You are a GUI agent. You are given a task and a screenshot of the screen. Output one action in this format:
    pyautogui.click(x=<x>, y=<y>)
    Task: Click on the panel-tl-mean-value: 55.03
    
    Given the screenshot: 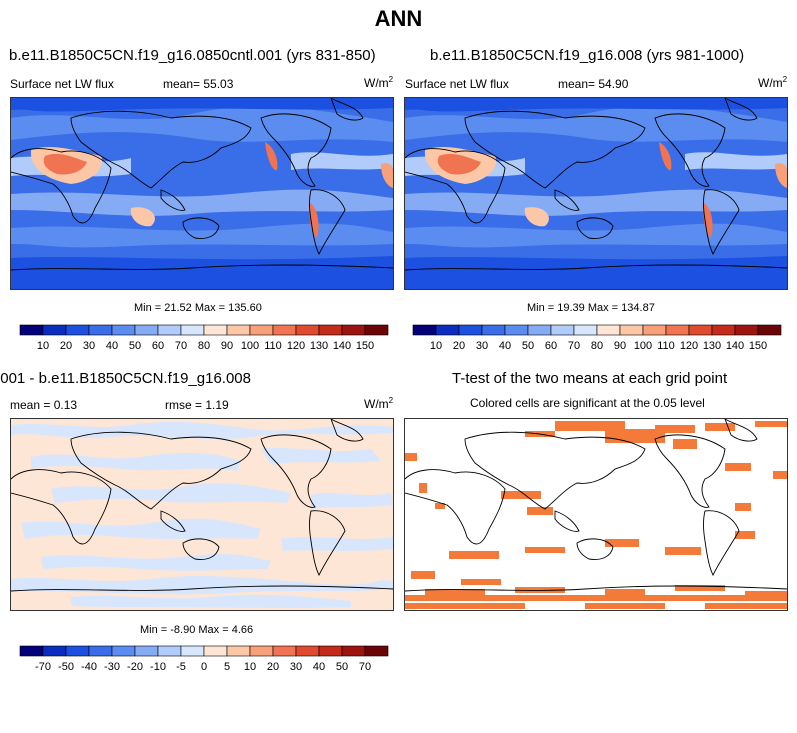 What is the action you would take?
    pyautogui.click(x=218, y=84)
    